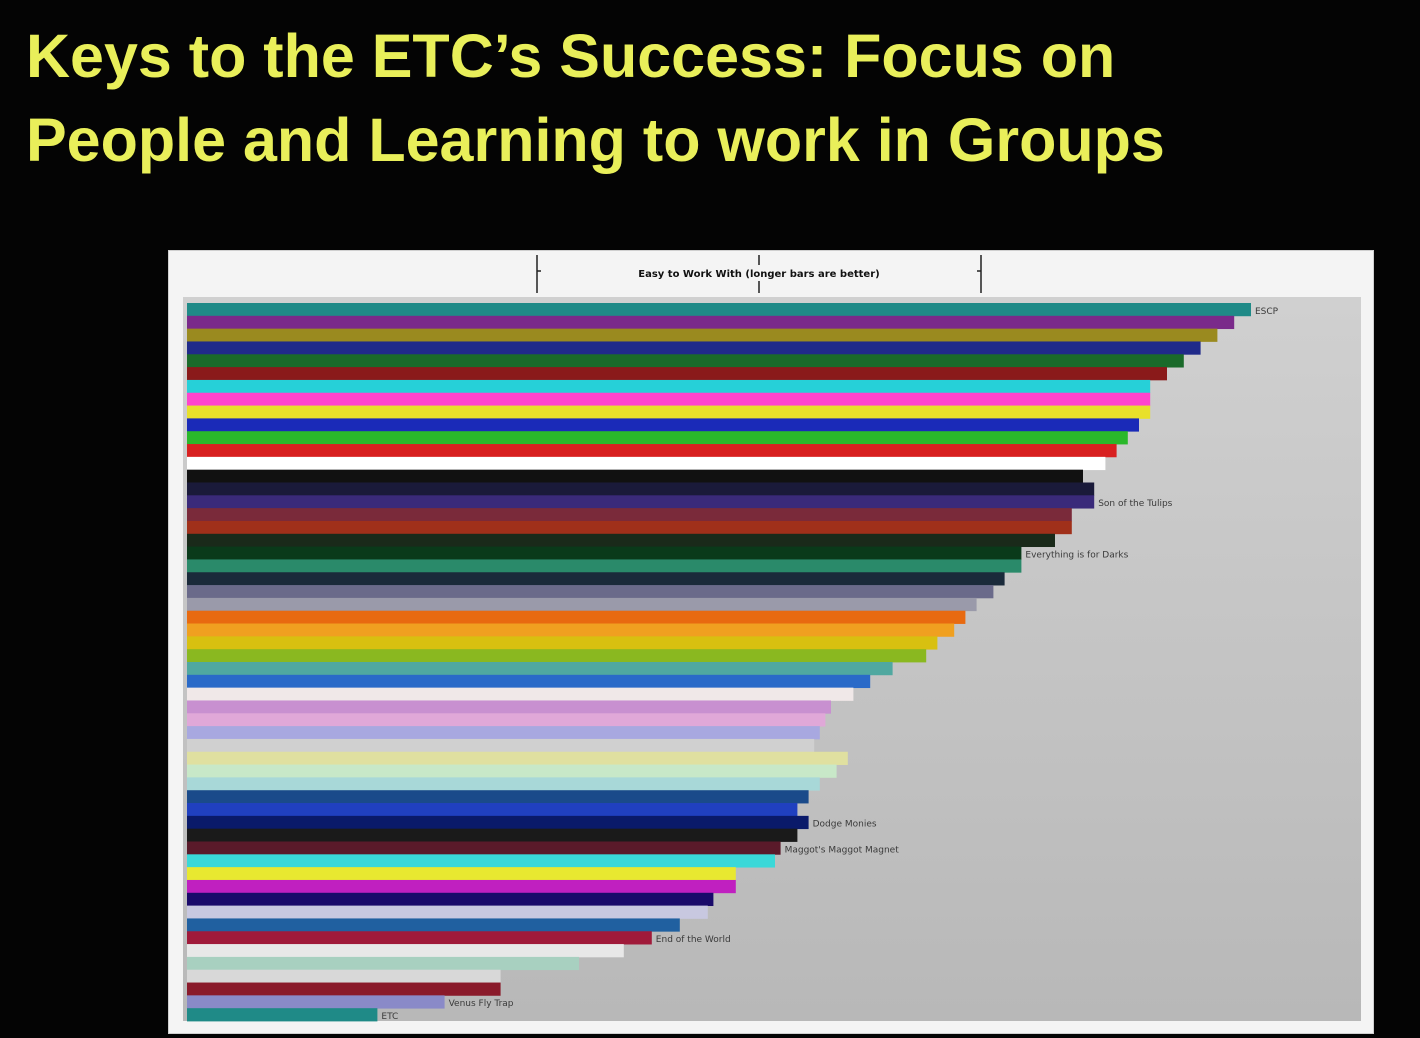  Describe the element at coordinates (1267, 312) in the screenshot. I see `bar-label: ESCP` at that location.